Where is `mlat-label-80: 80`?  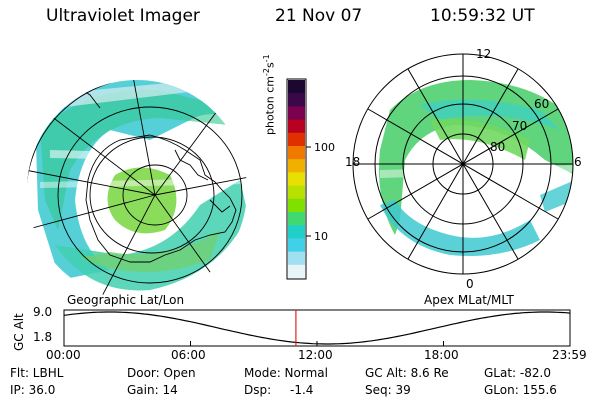
mlat-label-80: 80 is located at coordinates (498, 147).